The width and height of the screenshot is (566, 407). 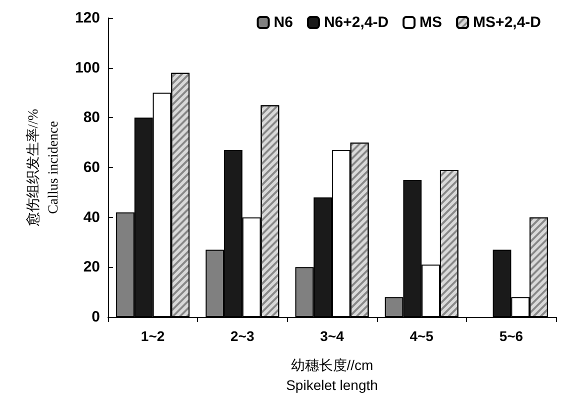 What do you see at coordinates (91, 167) in the screenshot?
I see `y-tick-label: 60` at bounding box center [91, 167].